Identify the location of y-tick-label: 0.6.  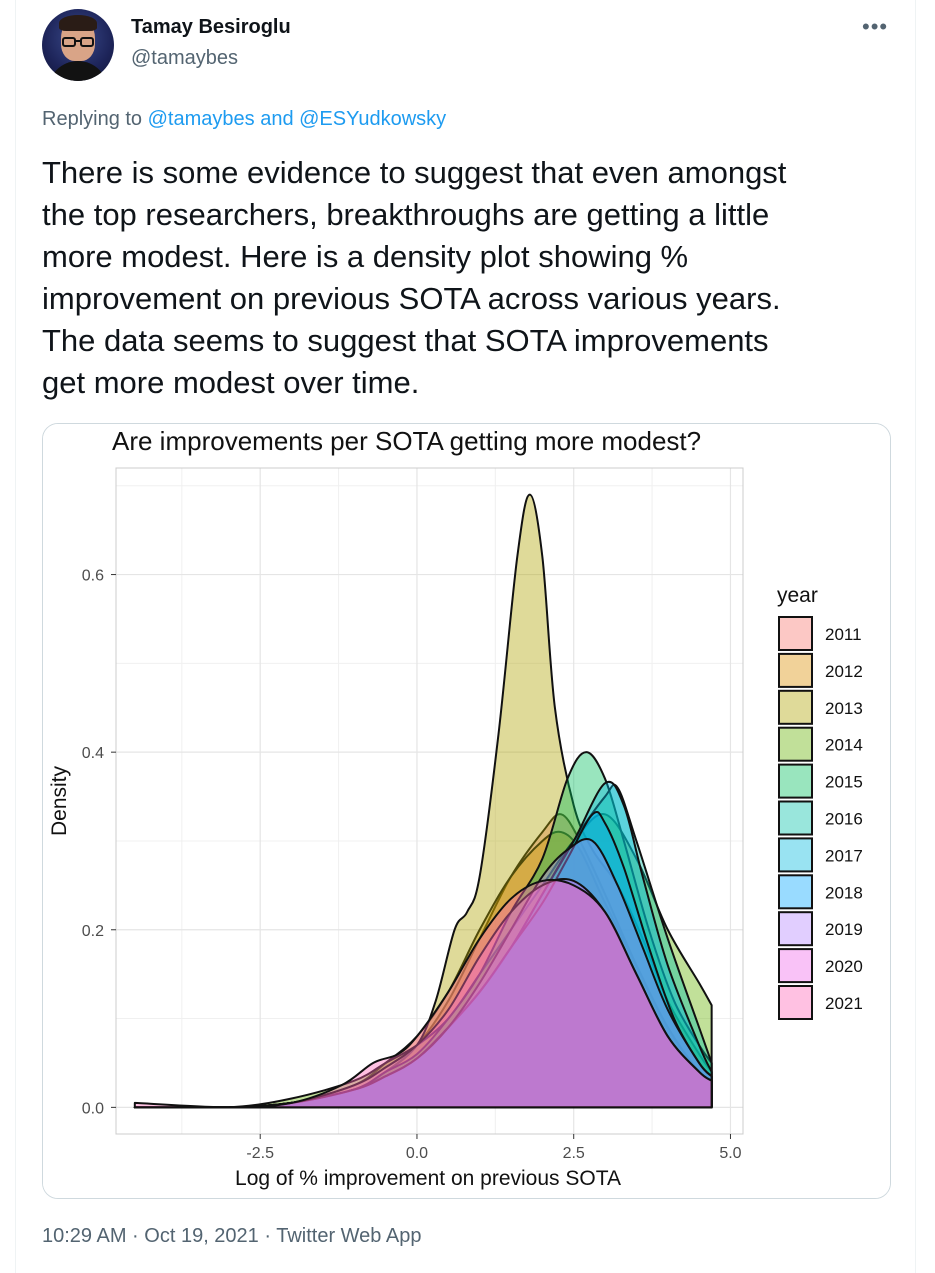
(93, 576).